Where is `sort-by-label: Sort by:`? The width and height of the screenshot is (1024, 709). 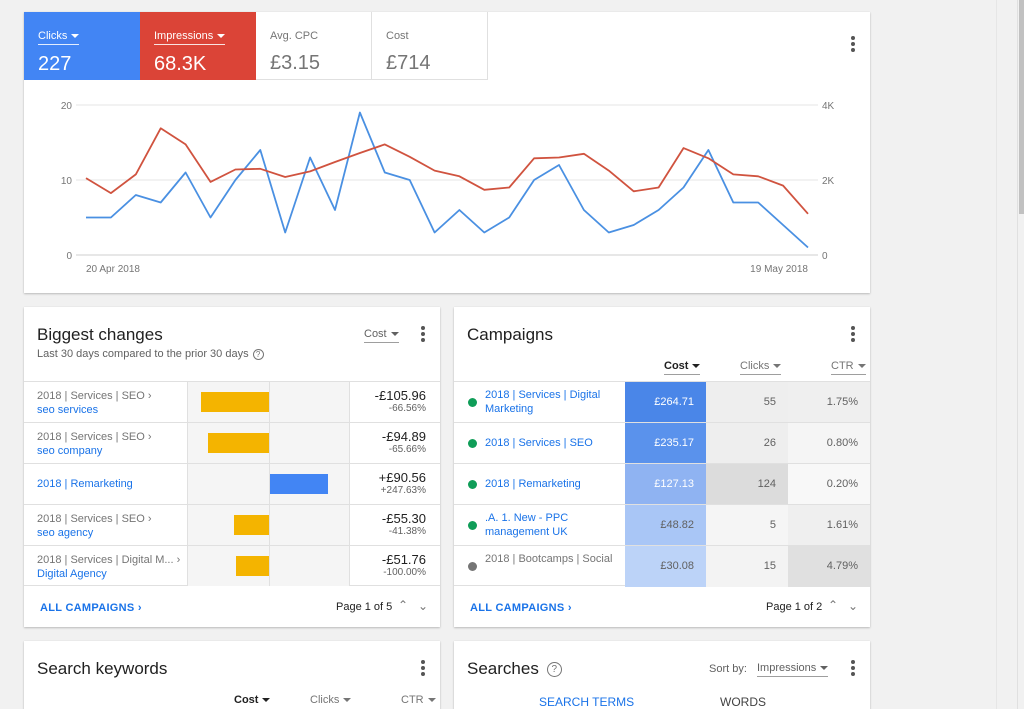
sort-by-label: Sort by: is located at coordinates (728, 669).